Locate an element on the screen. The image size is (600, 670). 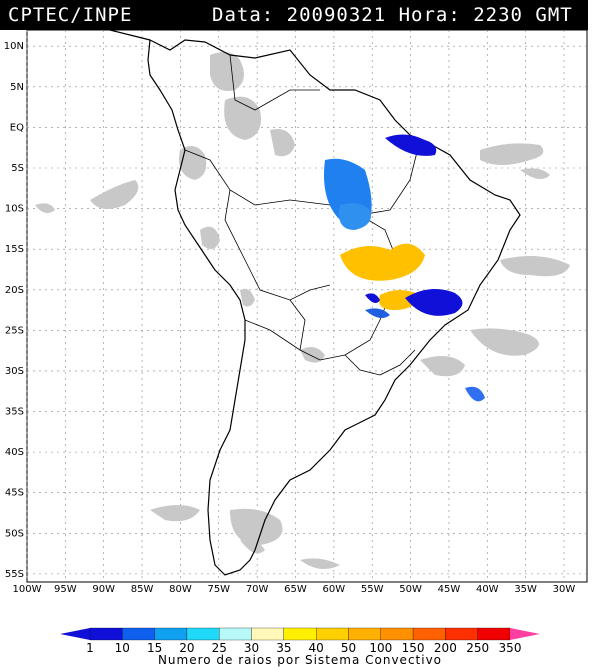
color-bar-arrow-left is located at coordinates (75, 634).